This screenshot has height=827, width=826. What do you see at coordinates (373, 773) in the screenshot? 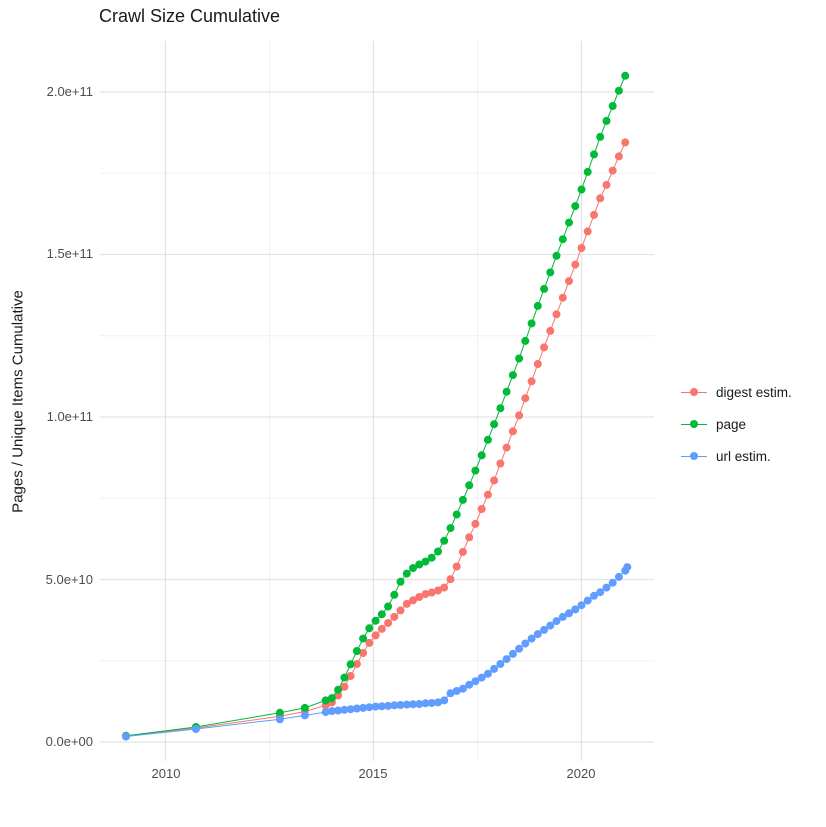
I see `x-tick-label-2015: 2015` at bounding box center [373, 773].